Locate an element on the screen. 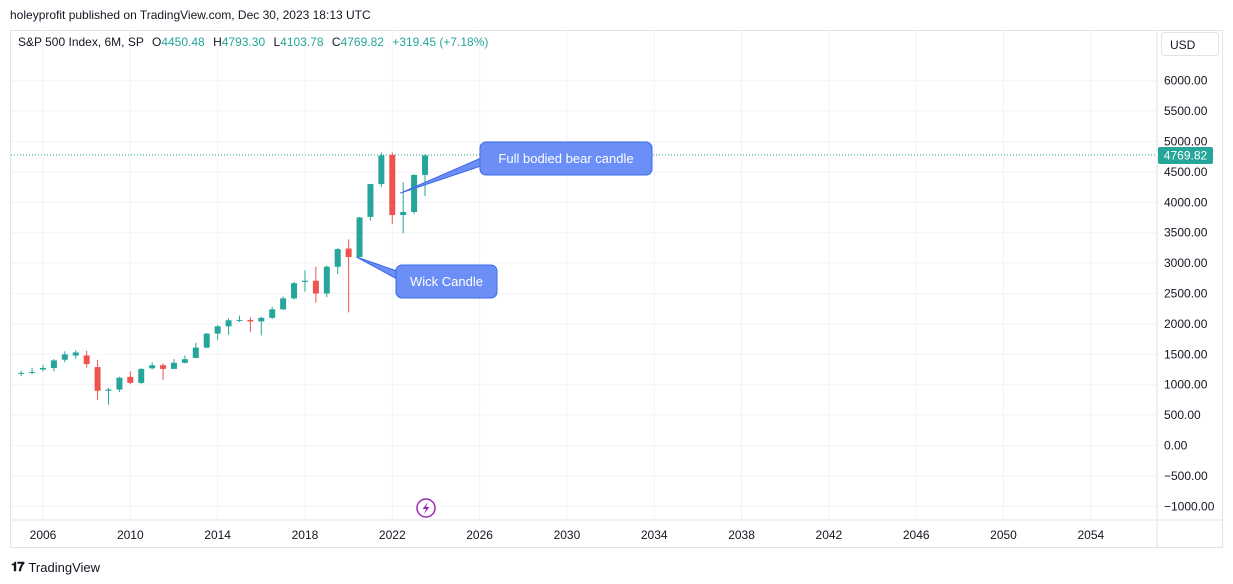 This screenshot has height=584, width=1233. callout-text: Full bodied bear candle is located at coordinates (565, 158).